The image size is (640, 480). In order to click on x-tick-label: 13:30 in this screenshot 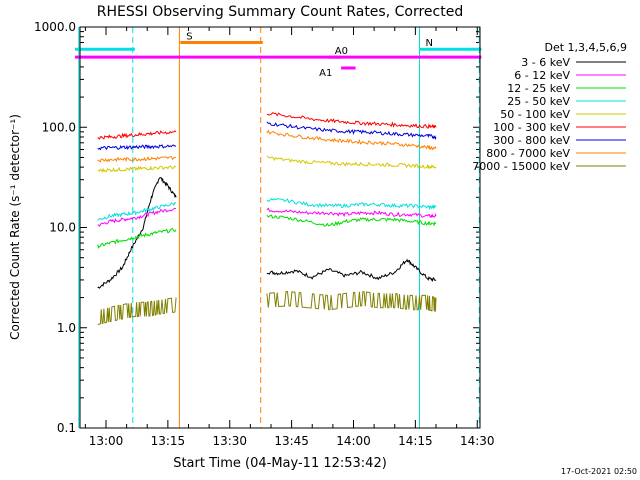, I will do `click(229, 441)`.